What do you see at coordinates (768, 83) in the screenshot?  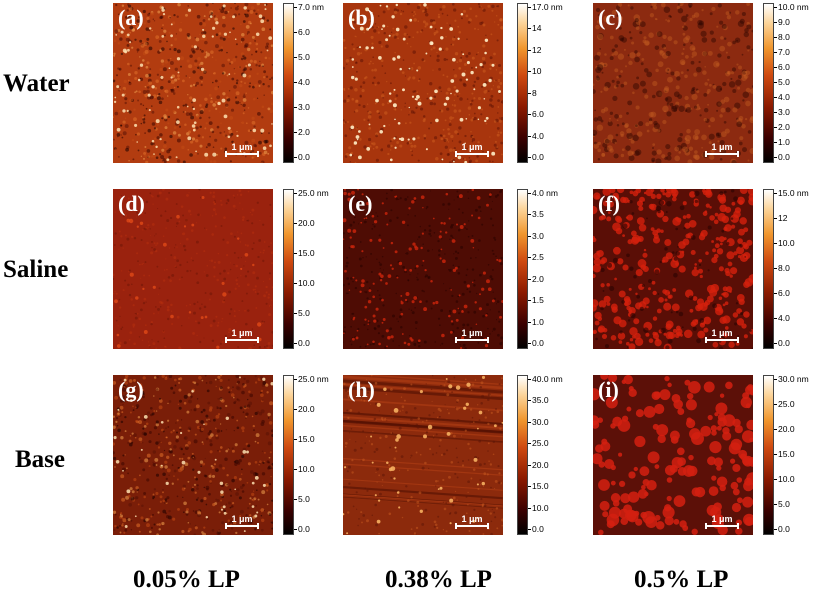 I see `height-colorbar-c` at bounding box center [768, 83].